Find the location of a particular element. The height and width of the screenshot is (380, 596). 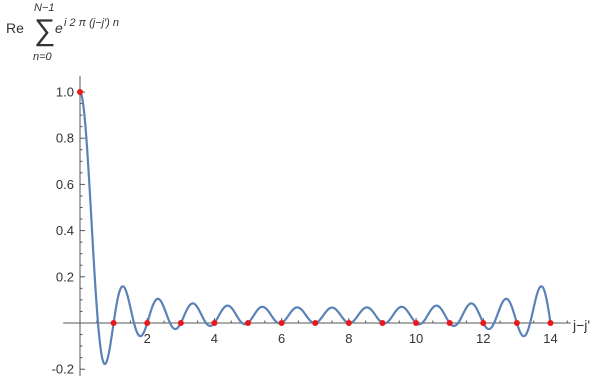

x-tick-label: 4 is located at coordinates (214, 338).